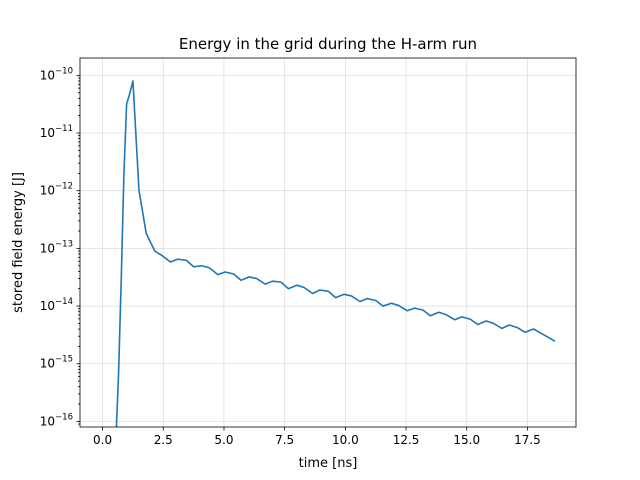 Image resolution: width=640 pixels, height=480 pixels. I want to click on x-tick-label: 0.0, so click(102, 440).